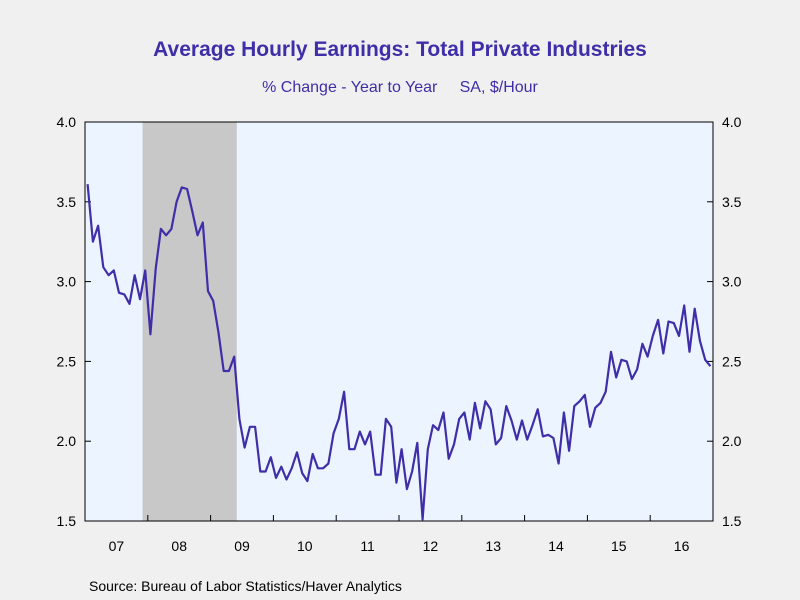 This screenshot has width=800, height=600. I want to click on x-tick-label: 11, so click(367, 546).